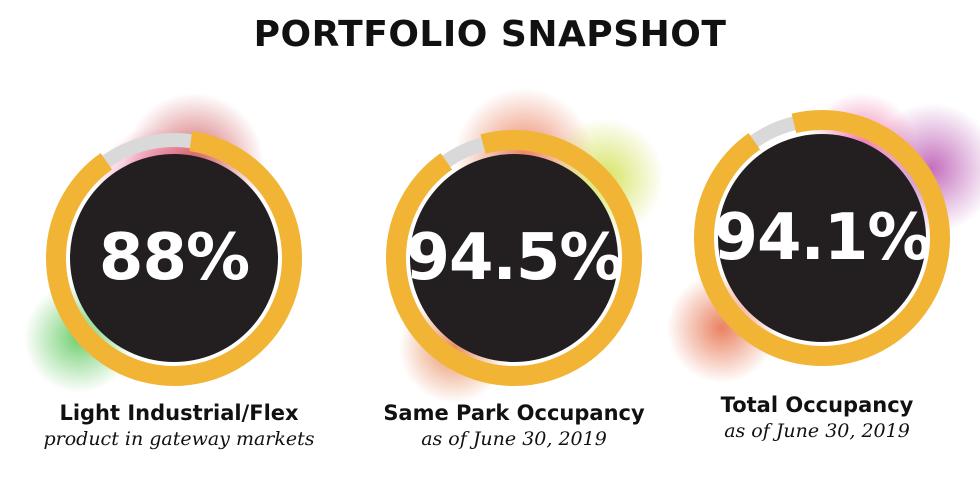 This screenshot has width=980, height=479. Describe the element at coordinates (179, 413) in the screenshot. I see `caption-label: Light Industrial/Flex` at that location.